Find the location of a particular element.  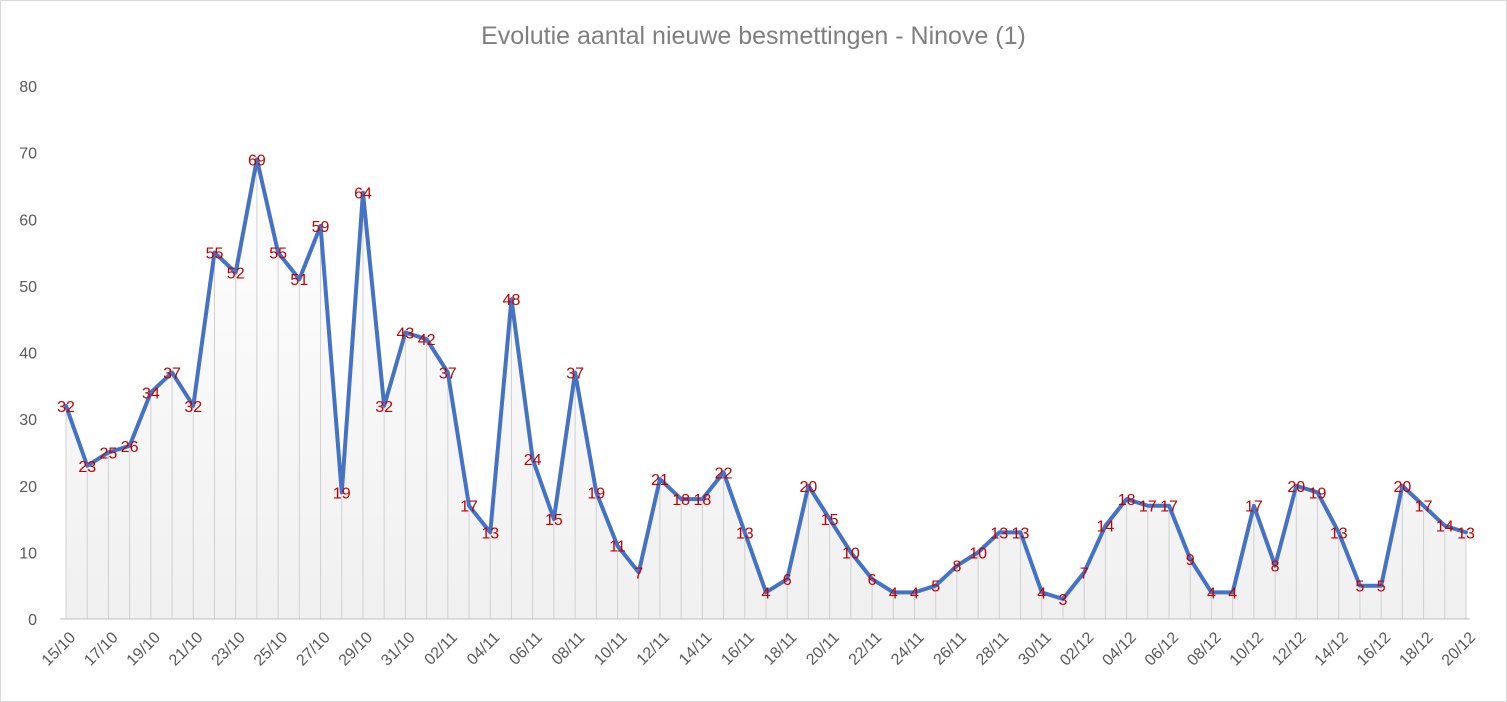

data-label: 9 is located at coordinates (1190, 560).